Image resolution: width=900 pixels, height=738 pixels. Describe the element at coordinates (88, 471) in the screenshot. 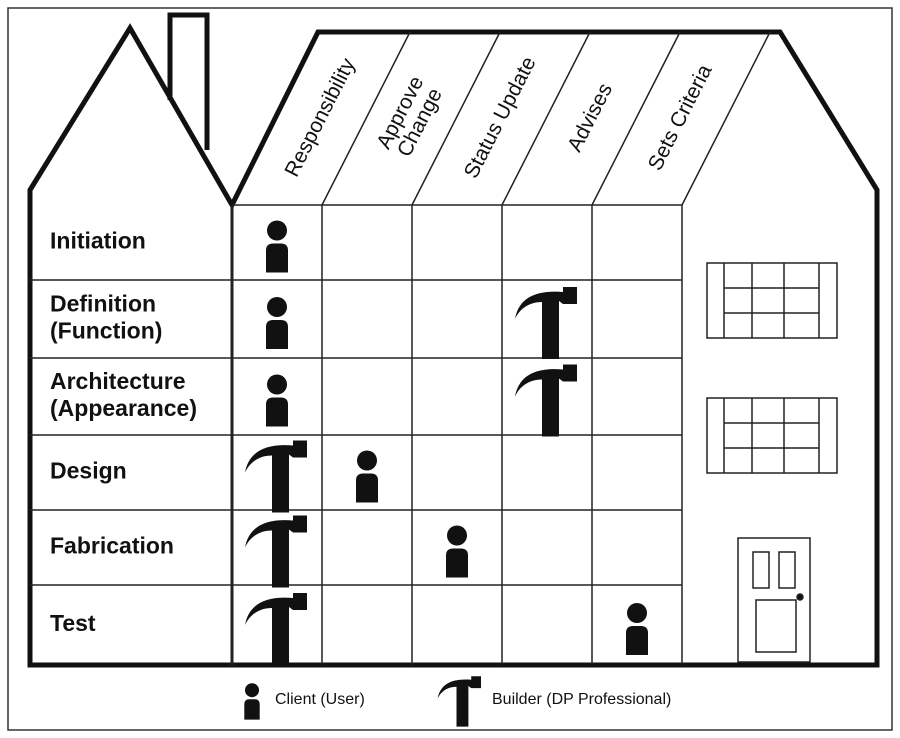

I see `row-label: Design` at that location.